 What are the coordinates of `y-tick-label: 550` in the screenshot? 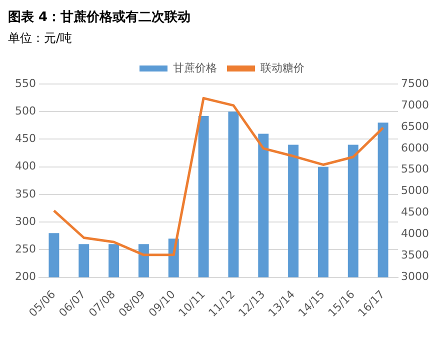 It's located at (25, 83).